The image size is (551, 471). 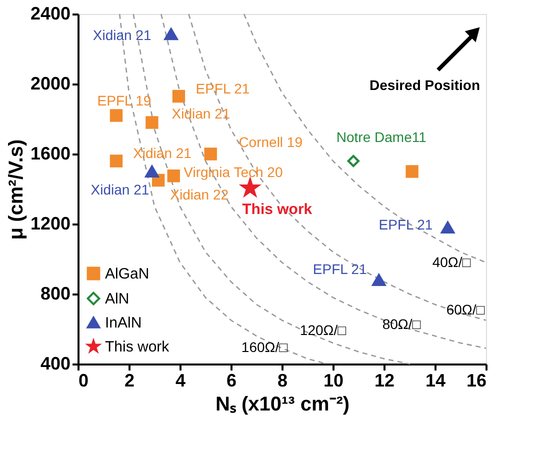 What do you see at coordinates (402, 324) in the screenshot?
I see `series-label: 80Ω/□` at bounding box center [402, 324].